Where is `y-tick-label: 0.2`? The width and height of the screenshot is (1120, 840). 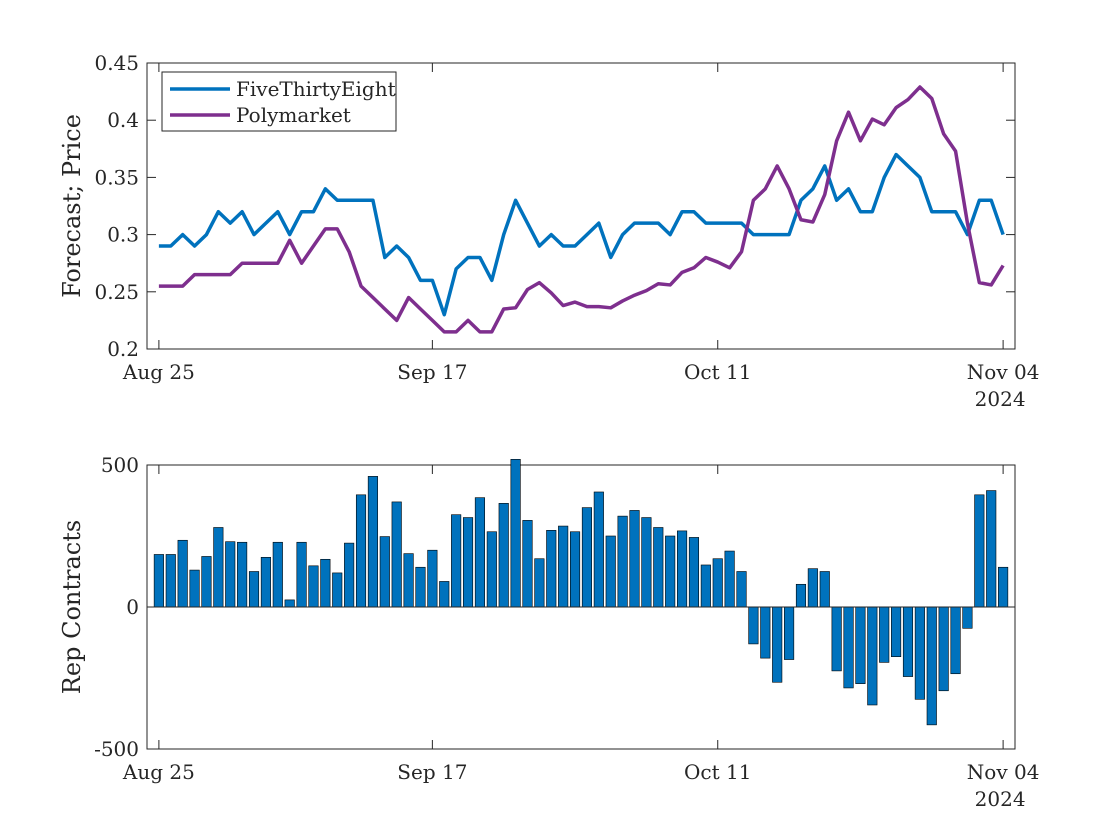
y-tick-label: 0.2 is located at coordinates (123, 349).